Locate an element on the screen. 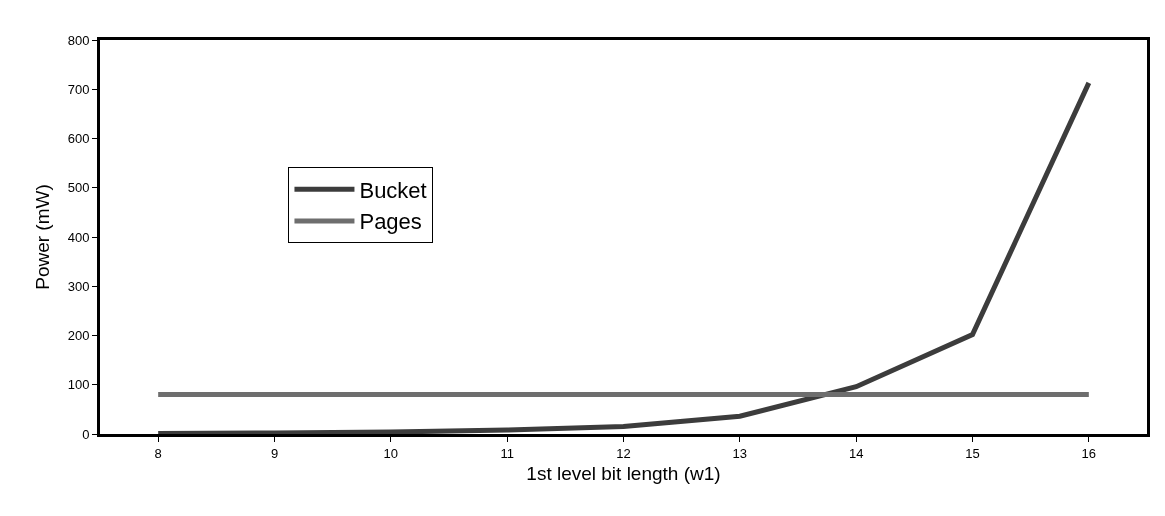 Image resolution: width=1165 pixels, height=516 pixels. x-axis-title: 1st level bit length (w1) is located at coordinates (623, 474).